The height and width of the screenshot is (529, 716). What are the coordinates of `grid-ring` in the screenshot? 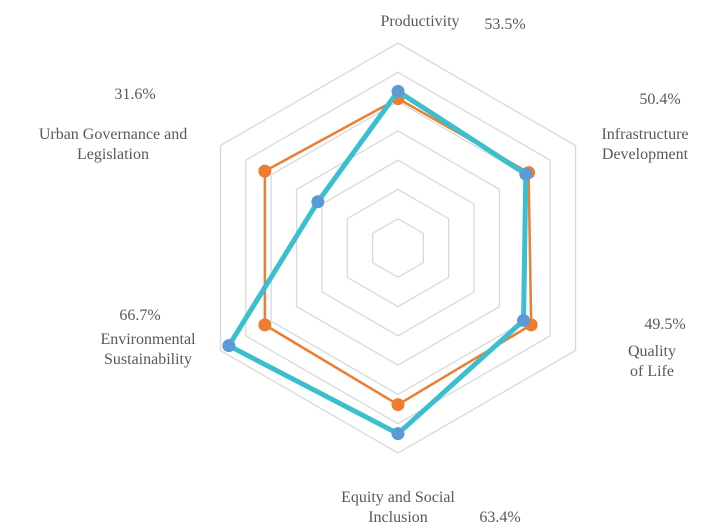 It's located at (398, 248).